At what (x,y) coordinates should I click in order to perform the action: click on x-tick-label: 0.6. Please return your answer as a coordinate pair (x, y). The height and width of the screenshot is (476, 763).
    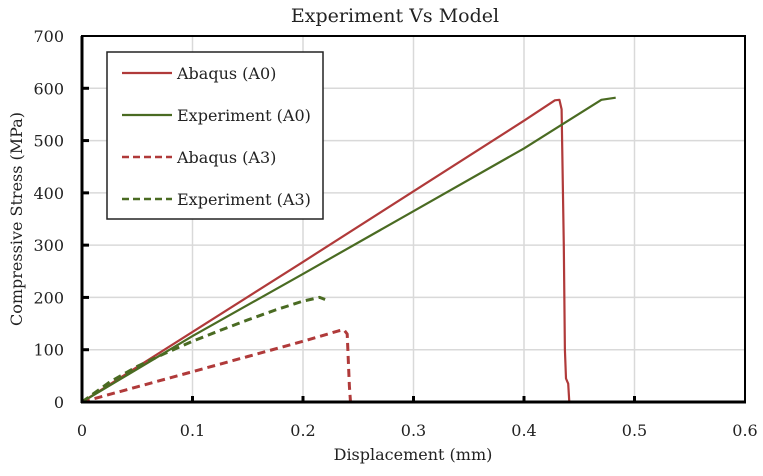
    Looking at the image, I should click on (744, 430).